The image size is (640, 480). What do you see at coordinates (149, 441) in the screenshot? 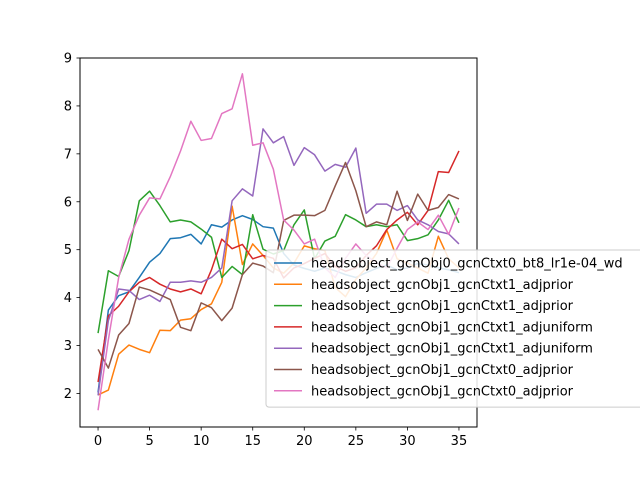
I see `x-tick-label: 5` at bounding box center [149, 441].